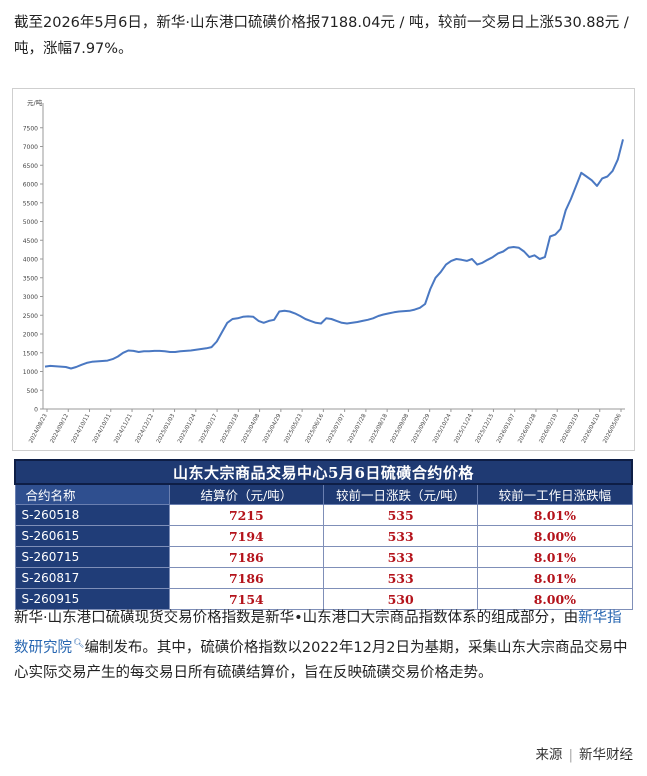 Image resolution: width=647 pixels, height=776 pixels. What do you see at coordinates (378, 429) in the screenshot?
I see `x-tick-label: 2025/08/18` at bounding box center [378, 429].